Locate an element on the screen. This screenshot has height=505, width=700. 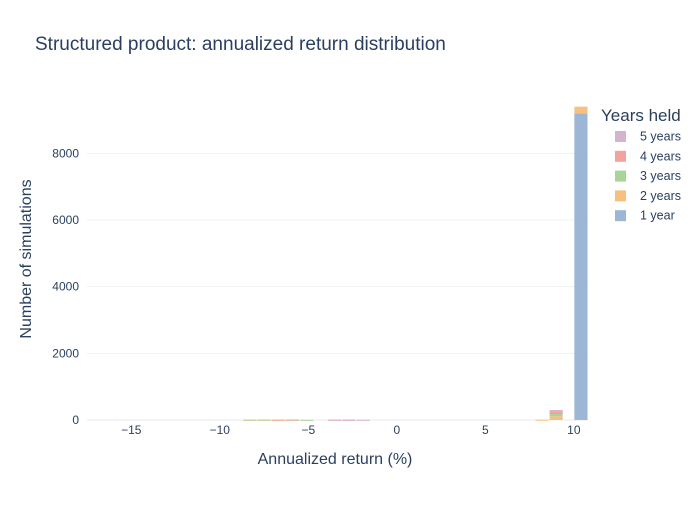
x-tick-label: −10 is located at coordinates (220, 430).